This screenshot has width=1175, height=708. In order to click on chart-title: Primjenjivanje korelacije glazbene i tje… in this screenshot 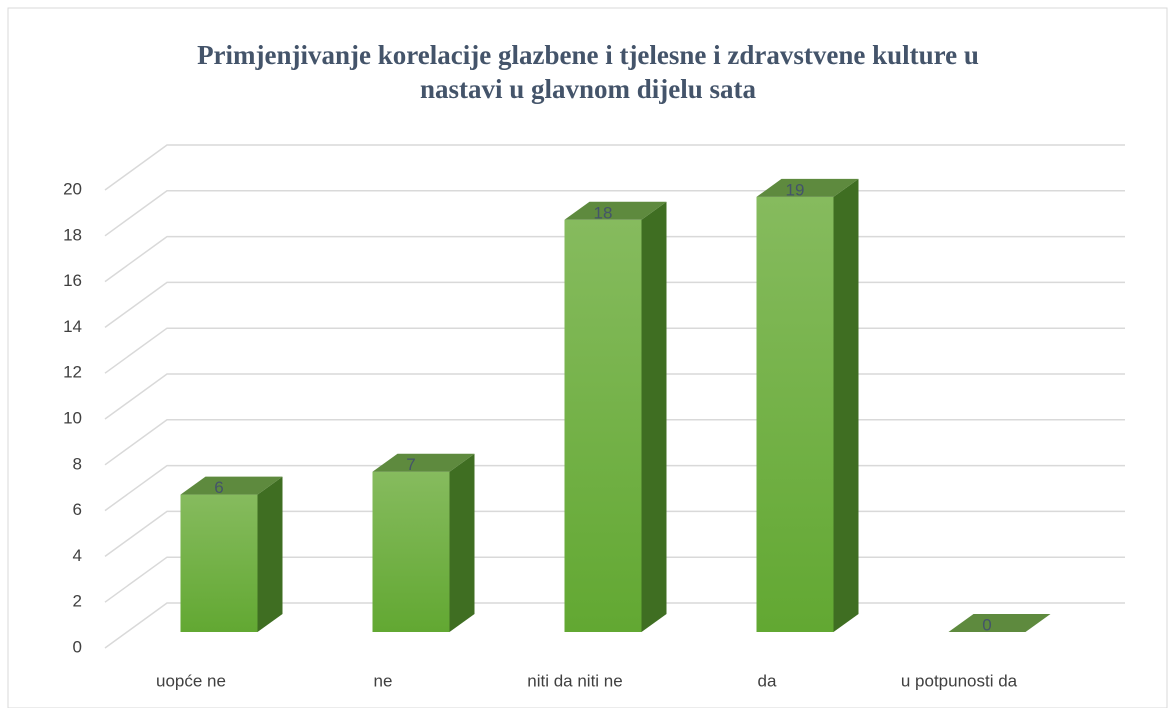, I will do `click(588, 55)`.